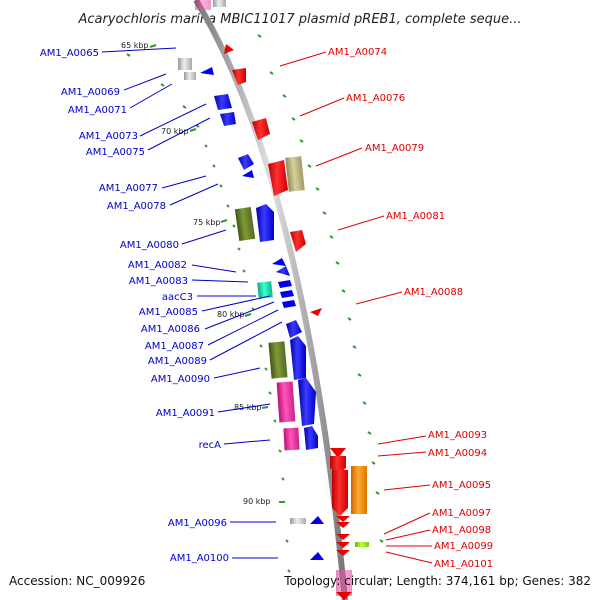 This screenshot has width=600, height=600. What do you see at coordinates (199, 558) in the screenshot?
I see `gene-label-am1-a0100: AM1_A0100` at bounding box center [199, 558].